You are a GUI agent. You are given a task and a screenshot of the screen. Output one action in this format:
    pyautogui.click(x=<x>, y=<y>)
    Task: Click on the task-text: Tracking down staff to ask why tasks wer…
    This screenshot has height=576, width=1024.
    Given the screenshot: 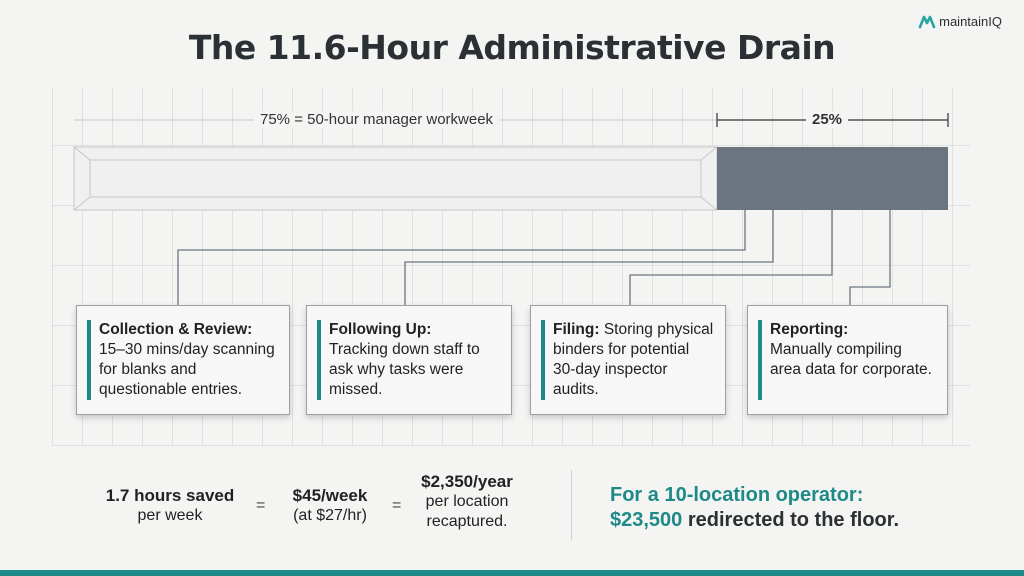 What is the action you would take?
    pyautogui.click(x=404, y=369)
    